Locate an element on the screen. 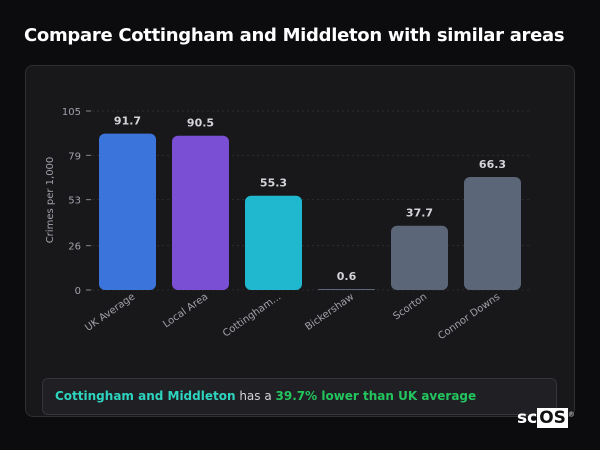 The width and height of the screenshot is (600, 450). x-tick-label: Local Area is located at coordinates (185, 310).